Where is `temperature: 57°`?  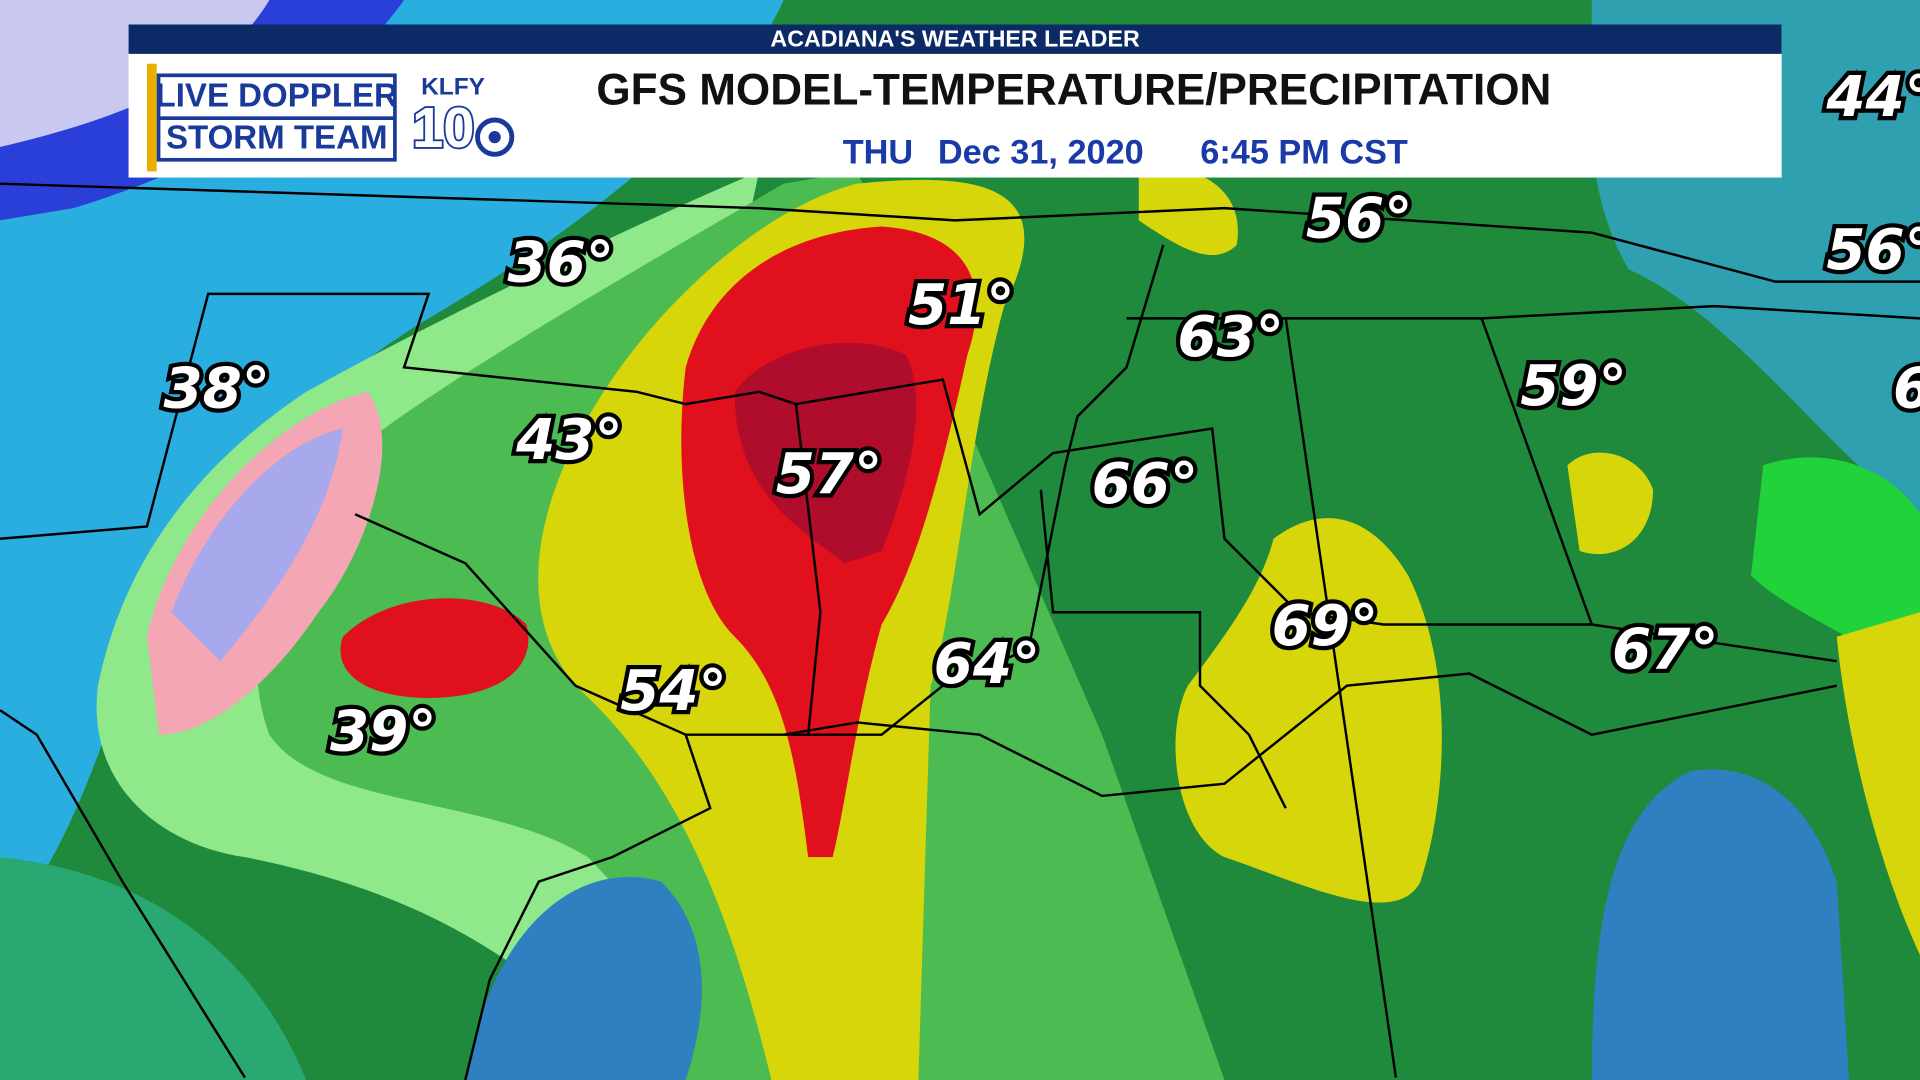 temperature: 57° is located at coordinates (829, 474).